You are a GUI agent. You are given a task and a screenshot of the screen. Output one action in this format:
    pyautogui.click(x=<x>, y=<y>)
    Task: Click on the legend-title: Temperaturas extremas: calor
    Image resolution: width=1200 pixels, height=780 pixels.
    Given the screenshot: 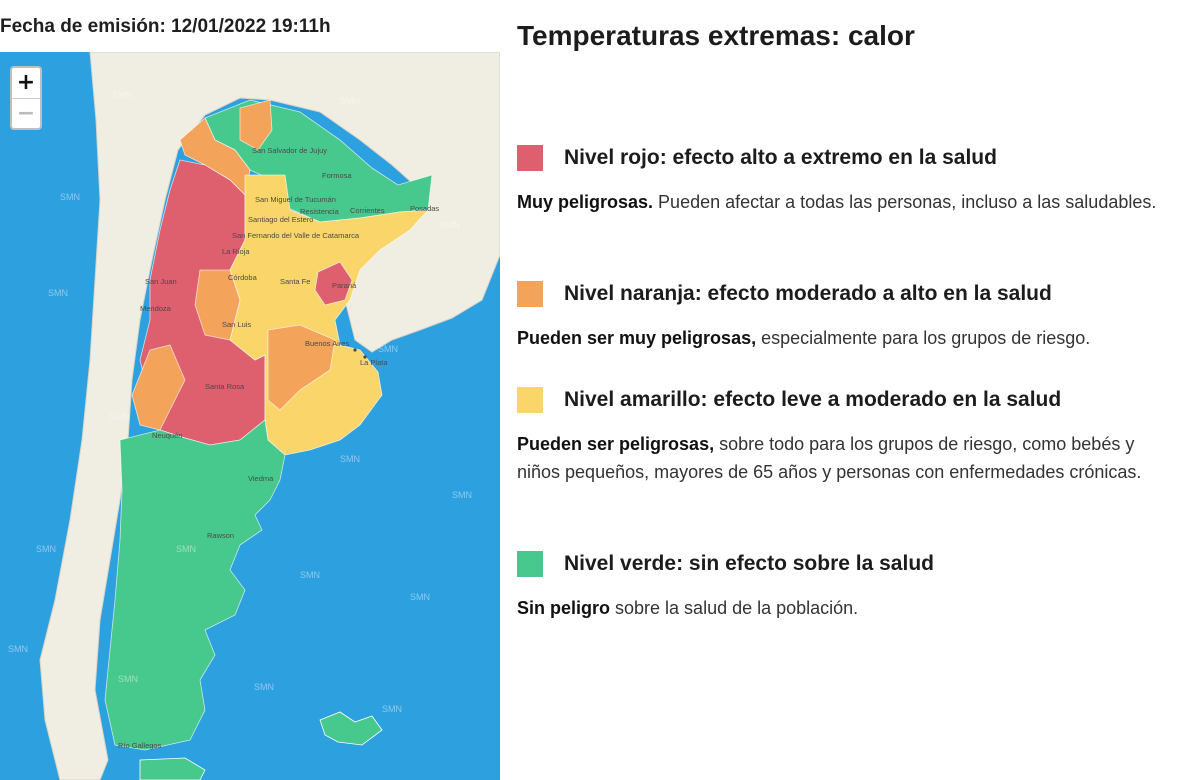 What is the action you would take?
    pyautogui.click(x=716, y=35)
    